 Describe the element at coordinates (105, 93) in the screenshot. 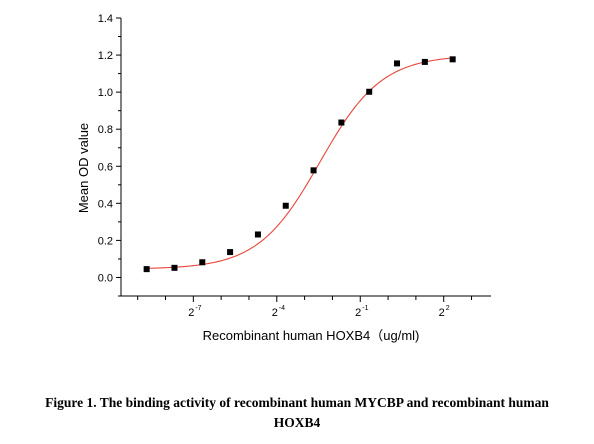

I see `y-tick-label: 1.0` at that location.